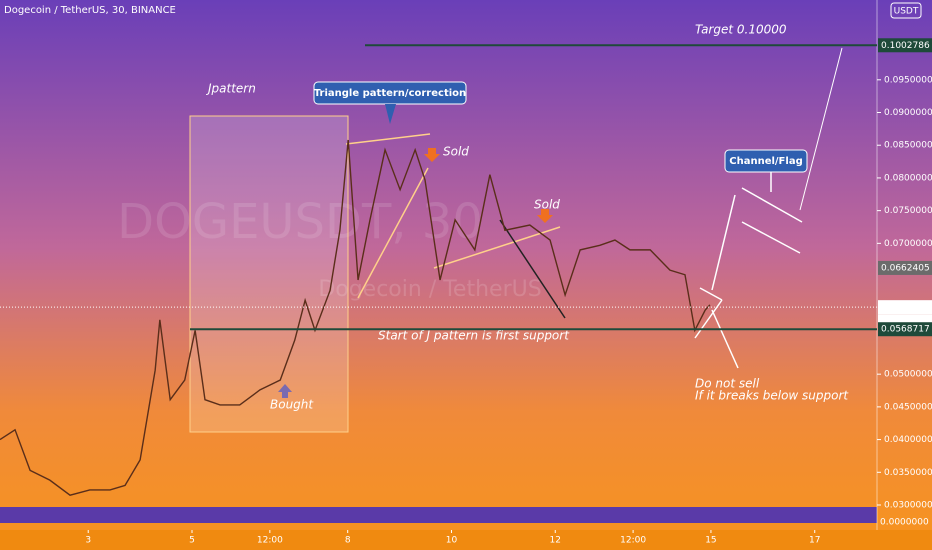 The height and width of the screenshot is (550, 932). I want to click on y-tick-label: 0.0900000, so click(908, 113).